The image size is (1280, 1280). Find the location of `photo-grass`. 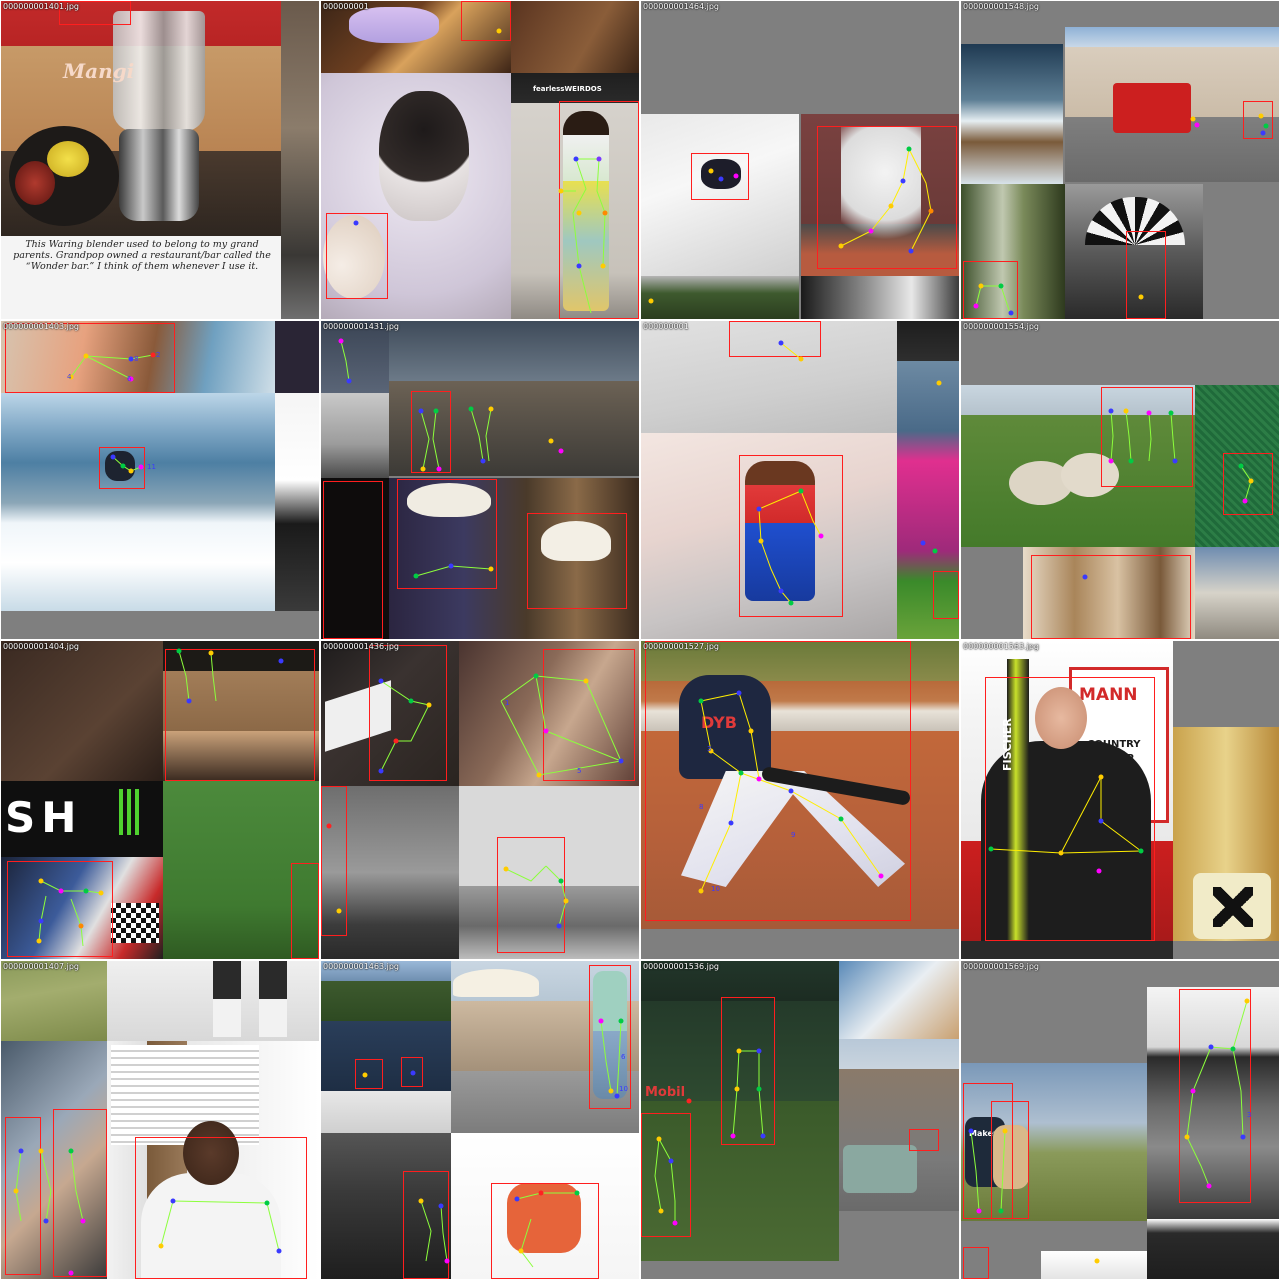

photo-grass is located at coordinates (241, 870).